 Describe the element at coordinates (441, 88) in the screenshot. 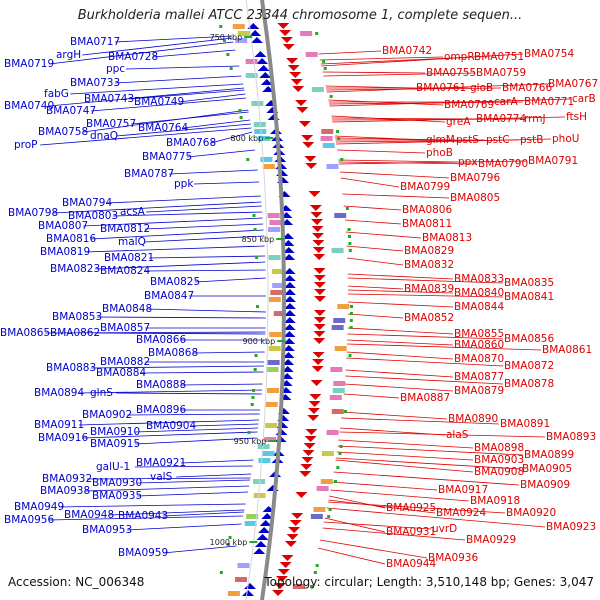

I see `gene-label-right: BMA0761` at that location.